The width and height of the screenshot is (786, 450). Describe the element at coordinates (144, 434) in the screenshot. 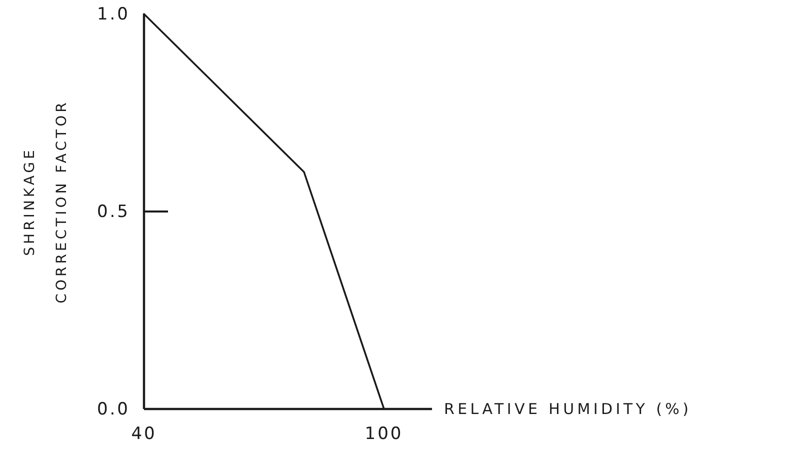

I see `x-tick-label: 40` at that location.